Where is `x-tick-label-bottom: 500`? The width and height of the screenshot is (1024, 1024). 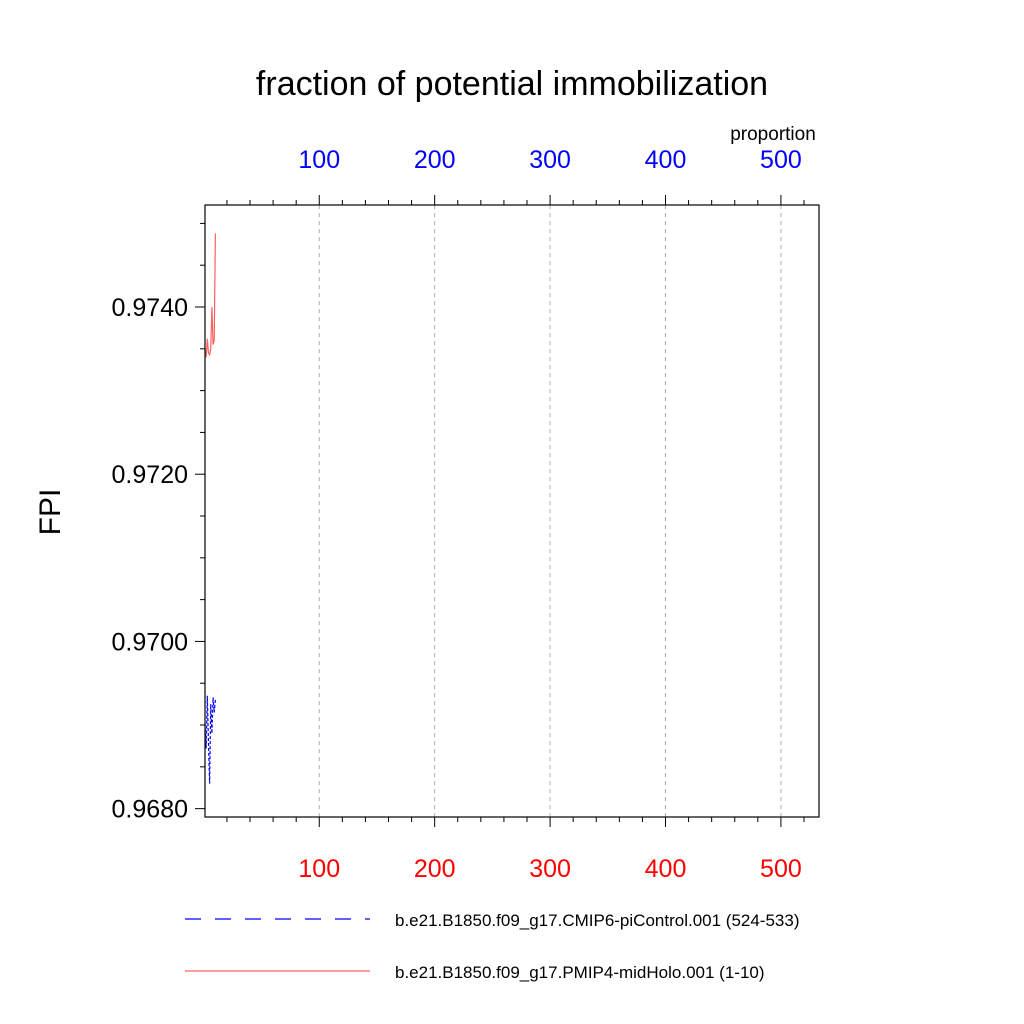 x-tick-label-bottom: 500 is located at coordinates (781, 869).